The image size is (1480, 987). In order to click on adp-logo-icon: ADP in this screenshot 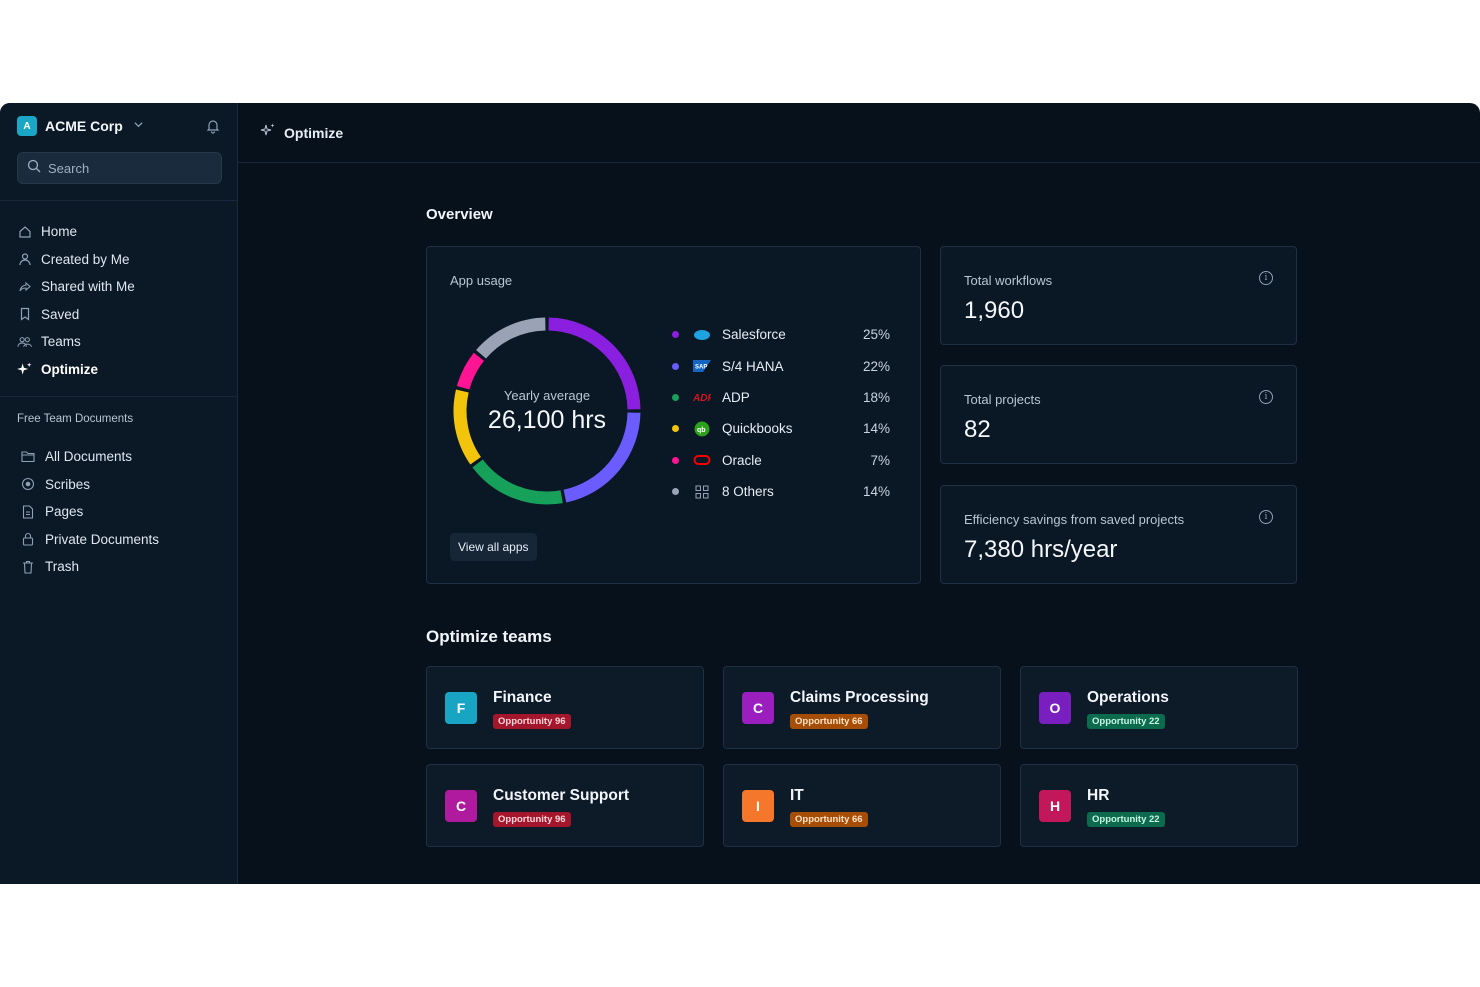, I will do `click(702, 397)`.